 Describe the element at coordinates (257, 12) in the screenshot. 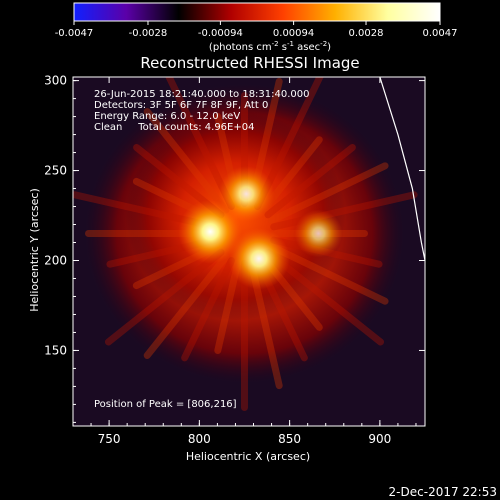

I see `colorbar` at that location.